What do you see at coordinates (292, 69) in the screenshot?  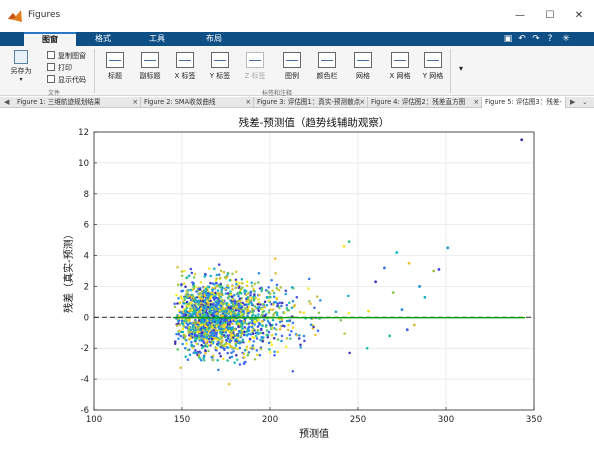 I see `legend-button: 图例` at bounding box center [292, 69].